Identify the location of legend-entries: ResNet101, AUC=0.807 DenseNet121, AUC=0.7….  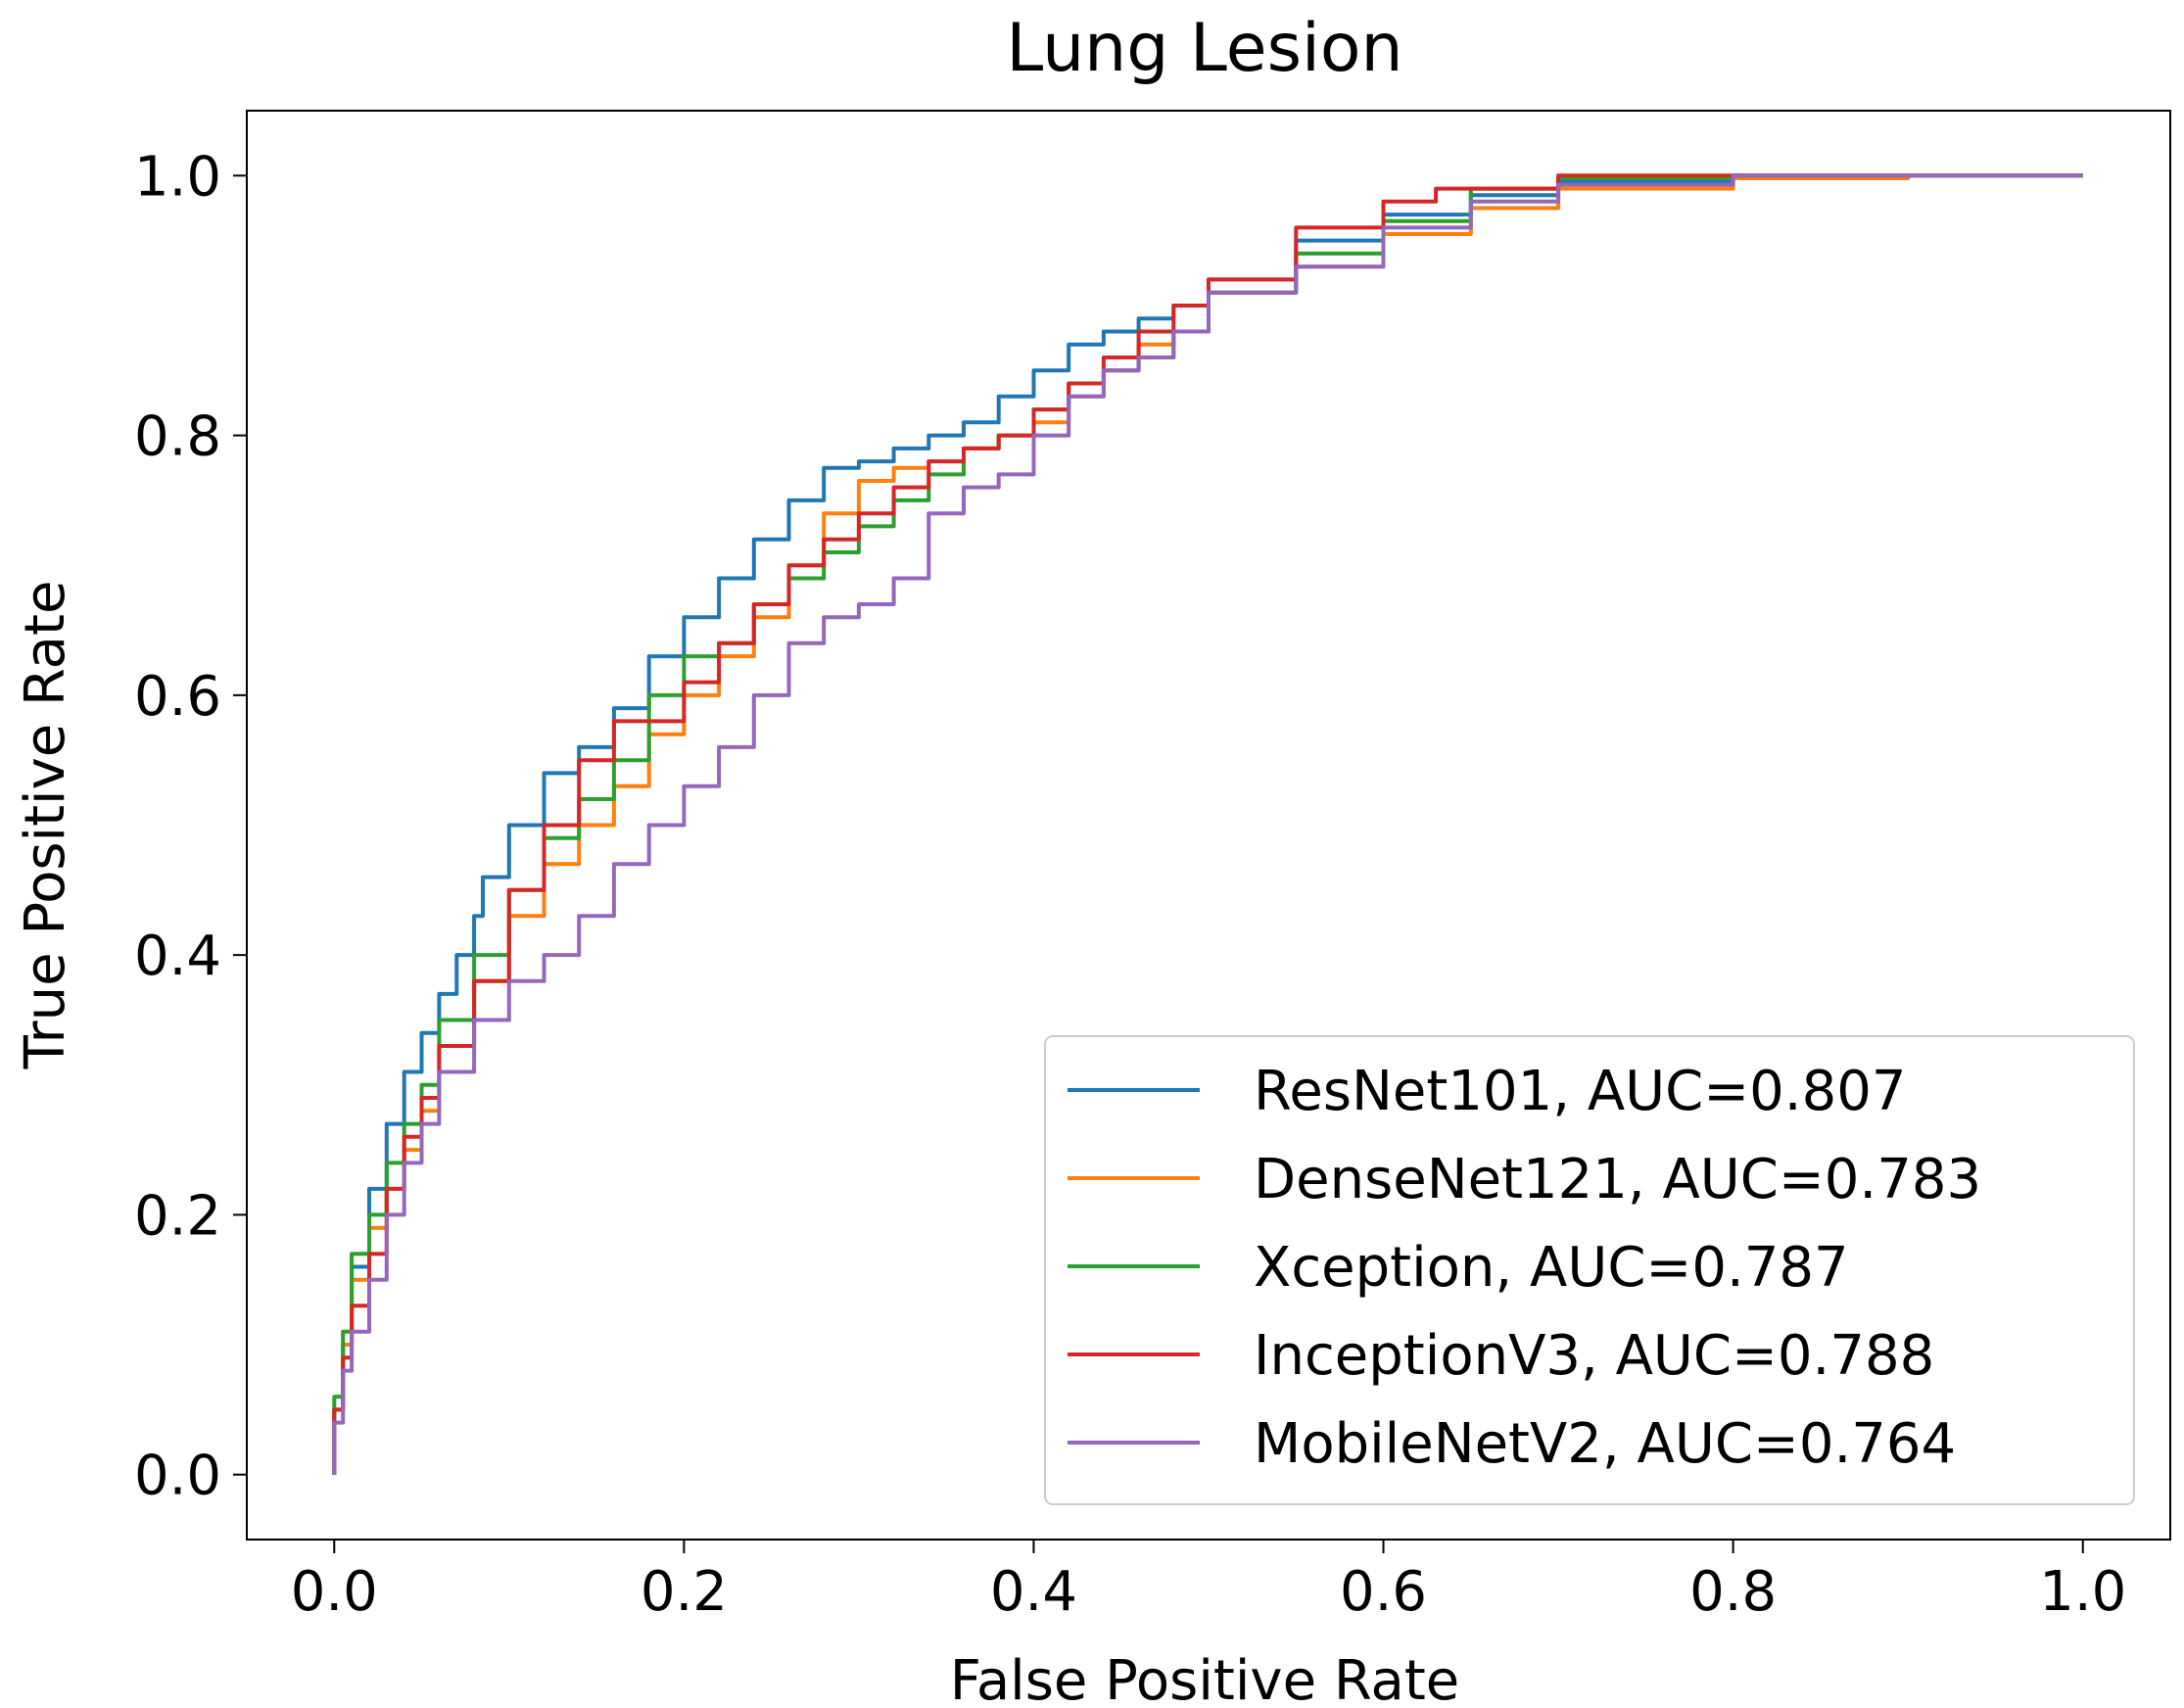
(1524, 1268).